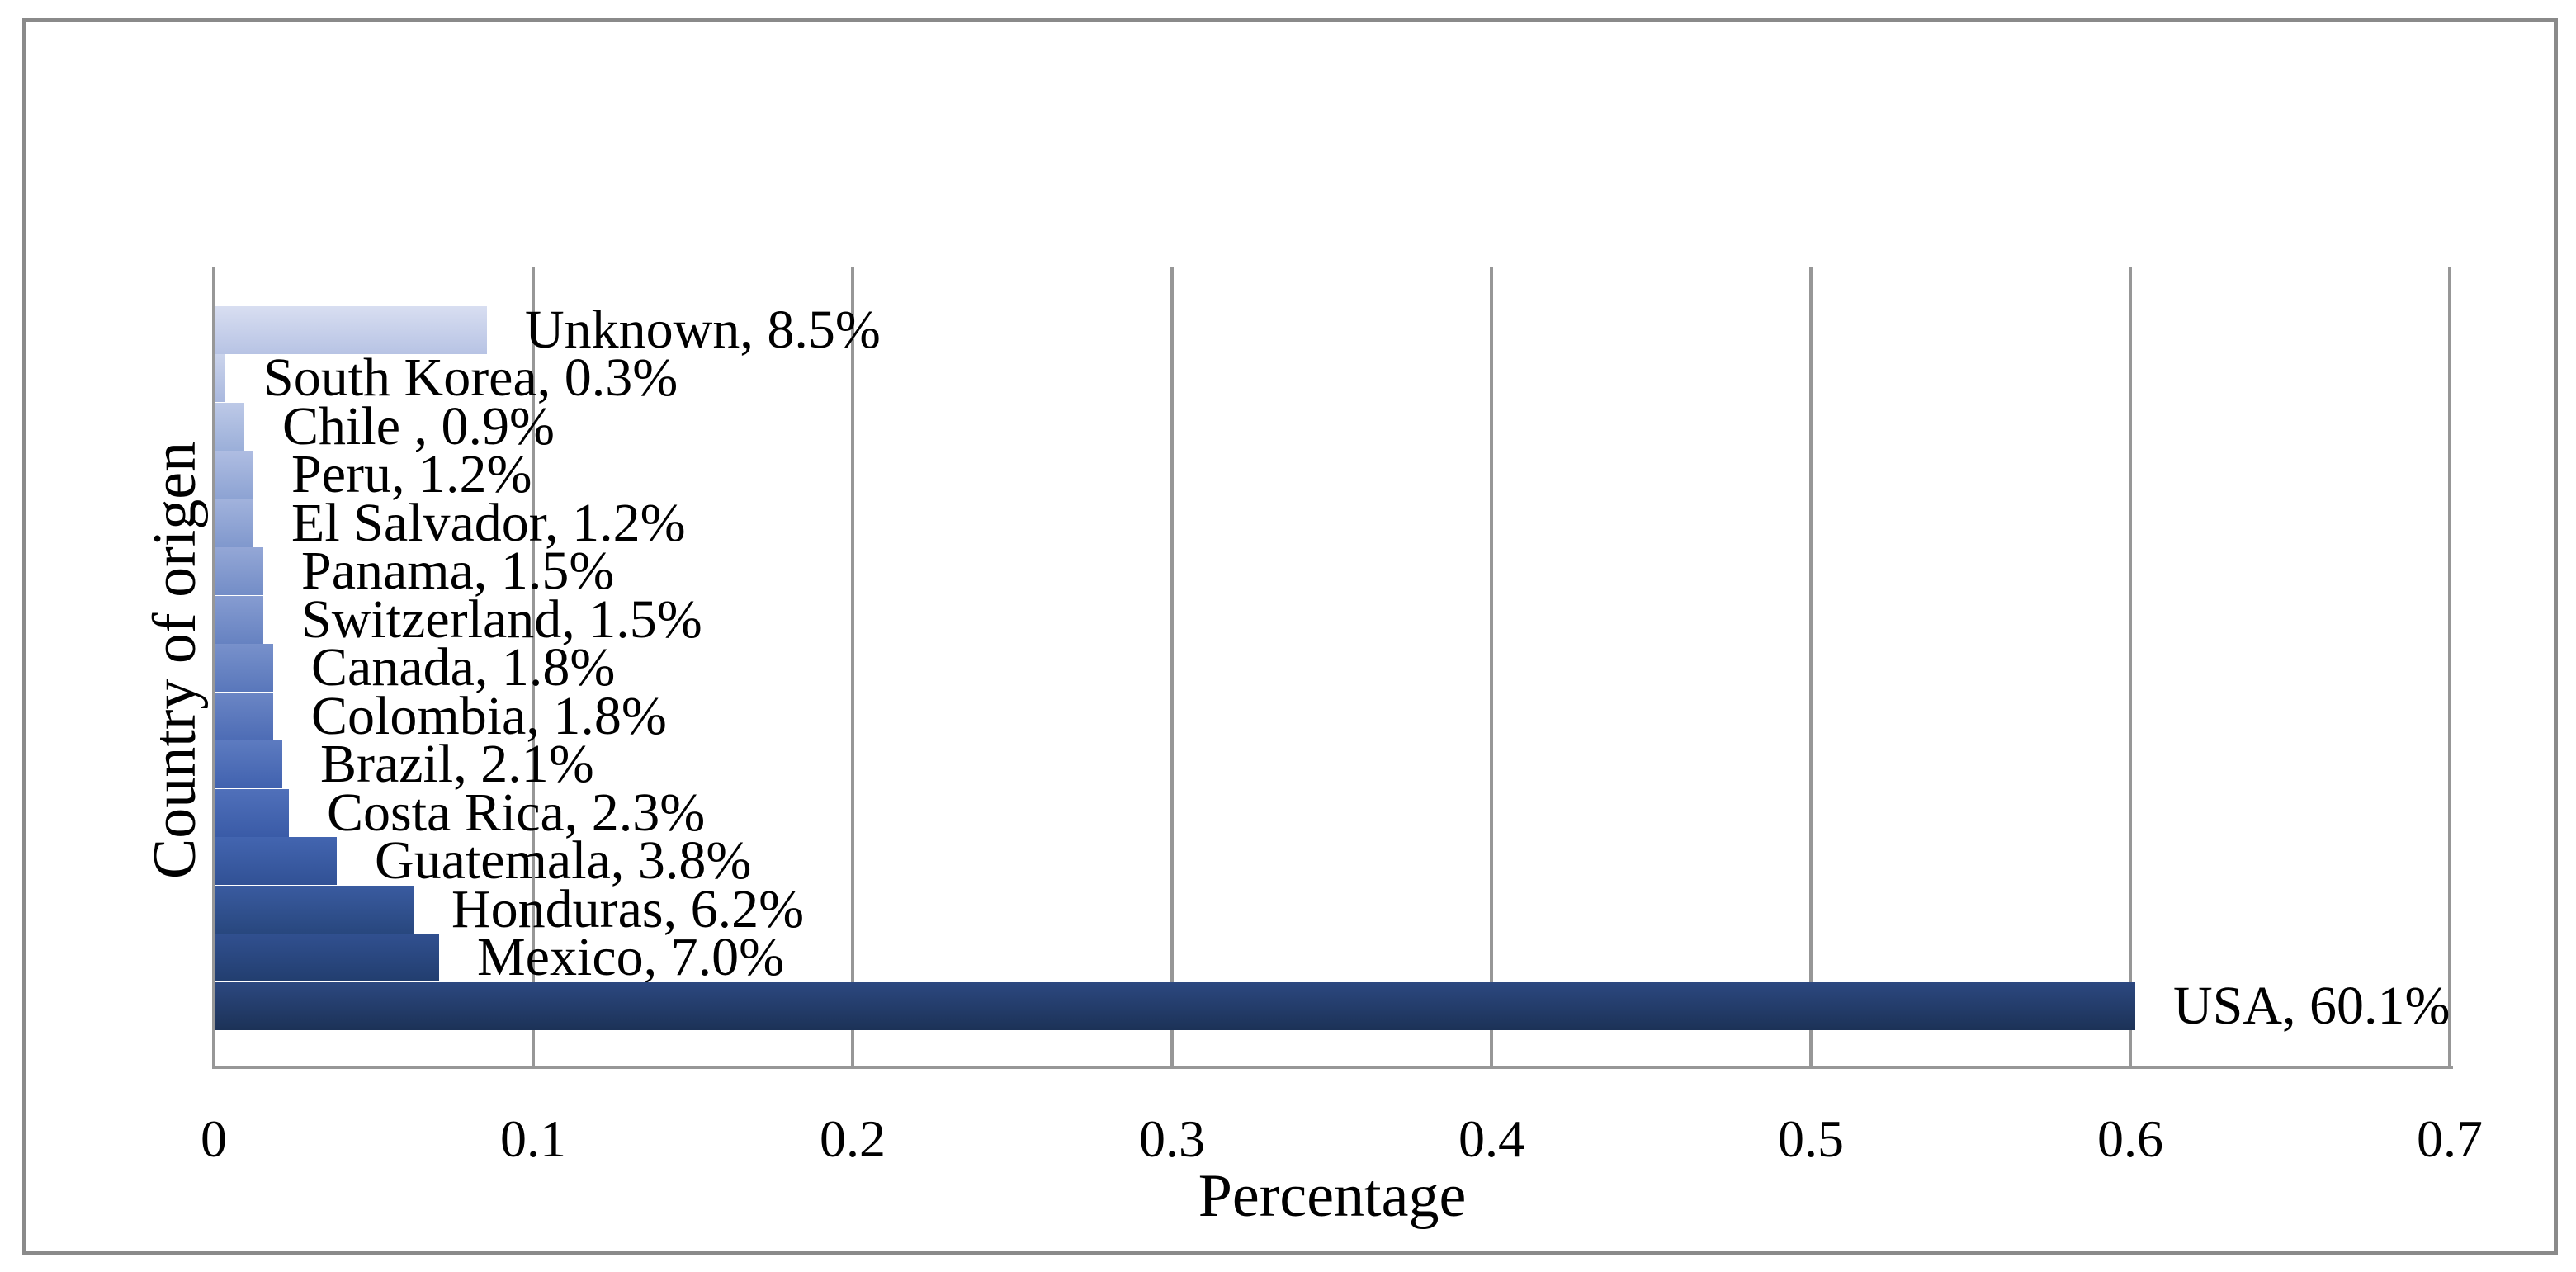  Describe the element at coordinates (457, 765) in the screenshot. I see `bar-label-brazil: Brazil, 2.1%` at that location.